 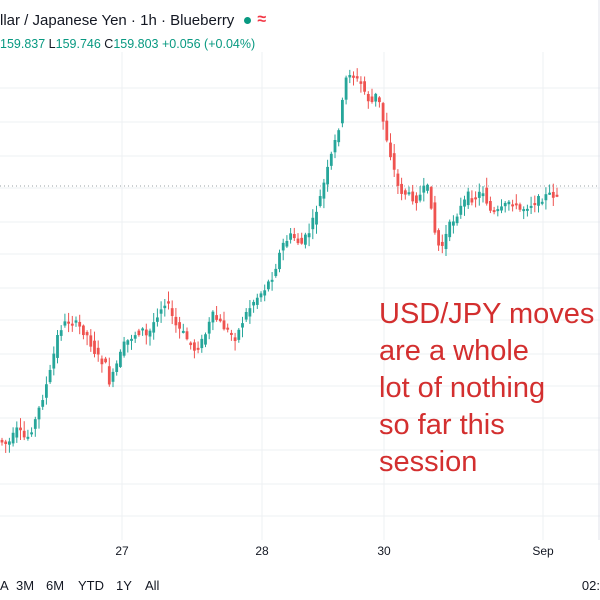 I want to click on annotation-line-1: USD/JPY moves, so click(x=487, y=314).